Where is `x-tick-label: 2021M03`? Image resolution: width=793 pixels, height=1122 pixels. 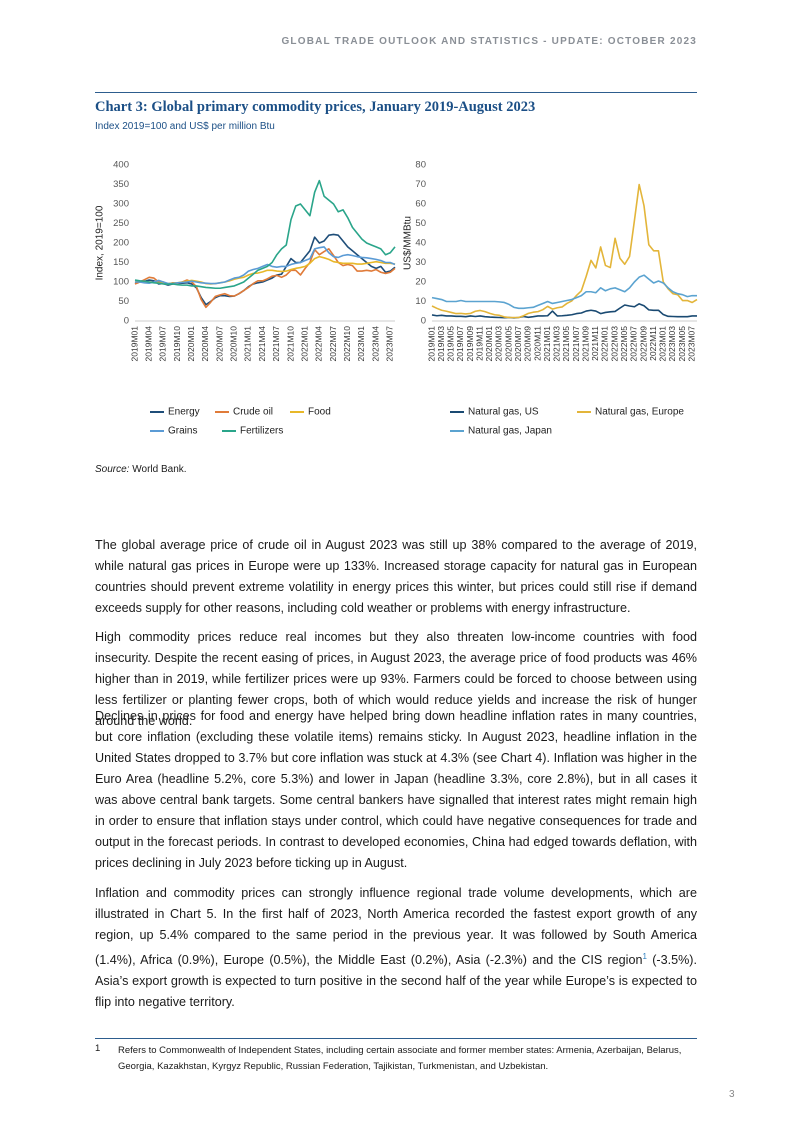
x-tick-label: 2021M03 is located at coordinates (557, 344).